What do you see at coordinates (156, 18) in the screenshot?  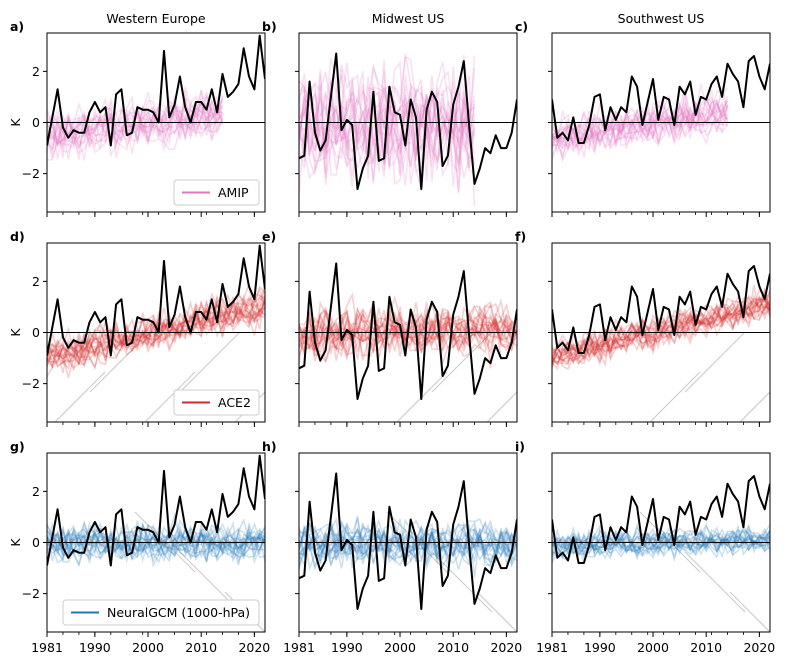 I see `column-title-western-europe: Western Europe` at bounding box center [156, 18].